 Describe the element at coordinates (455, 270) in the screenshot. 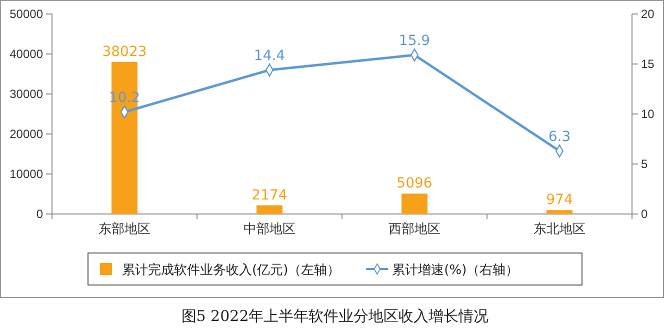

I see `legend-label: 累计增速(%)（右轴）` at that location.